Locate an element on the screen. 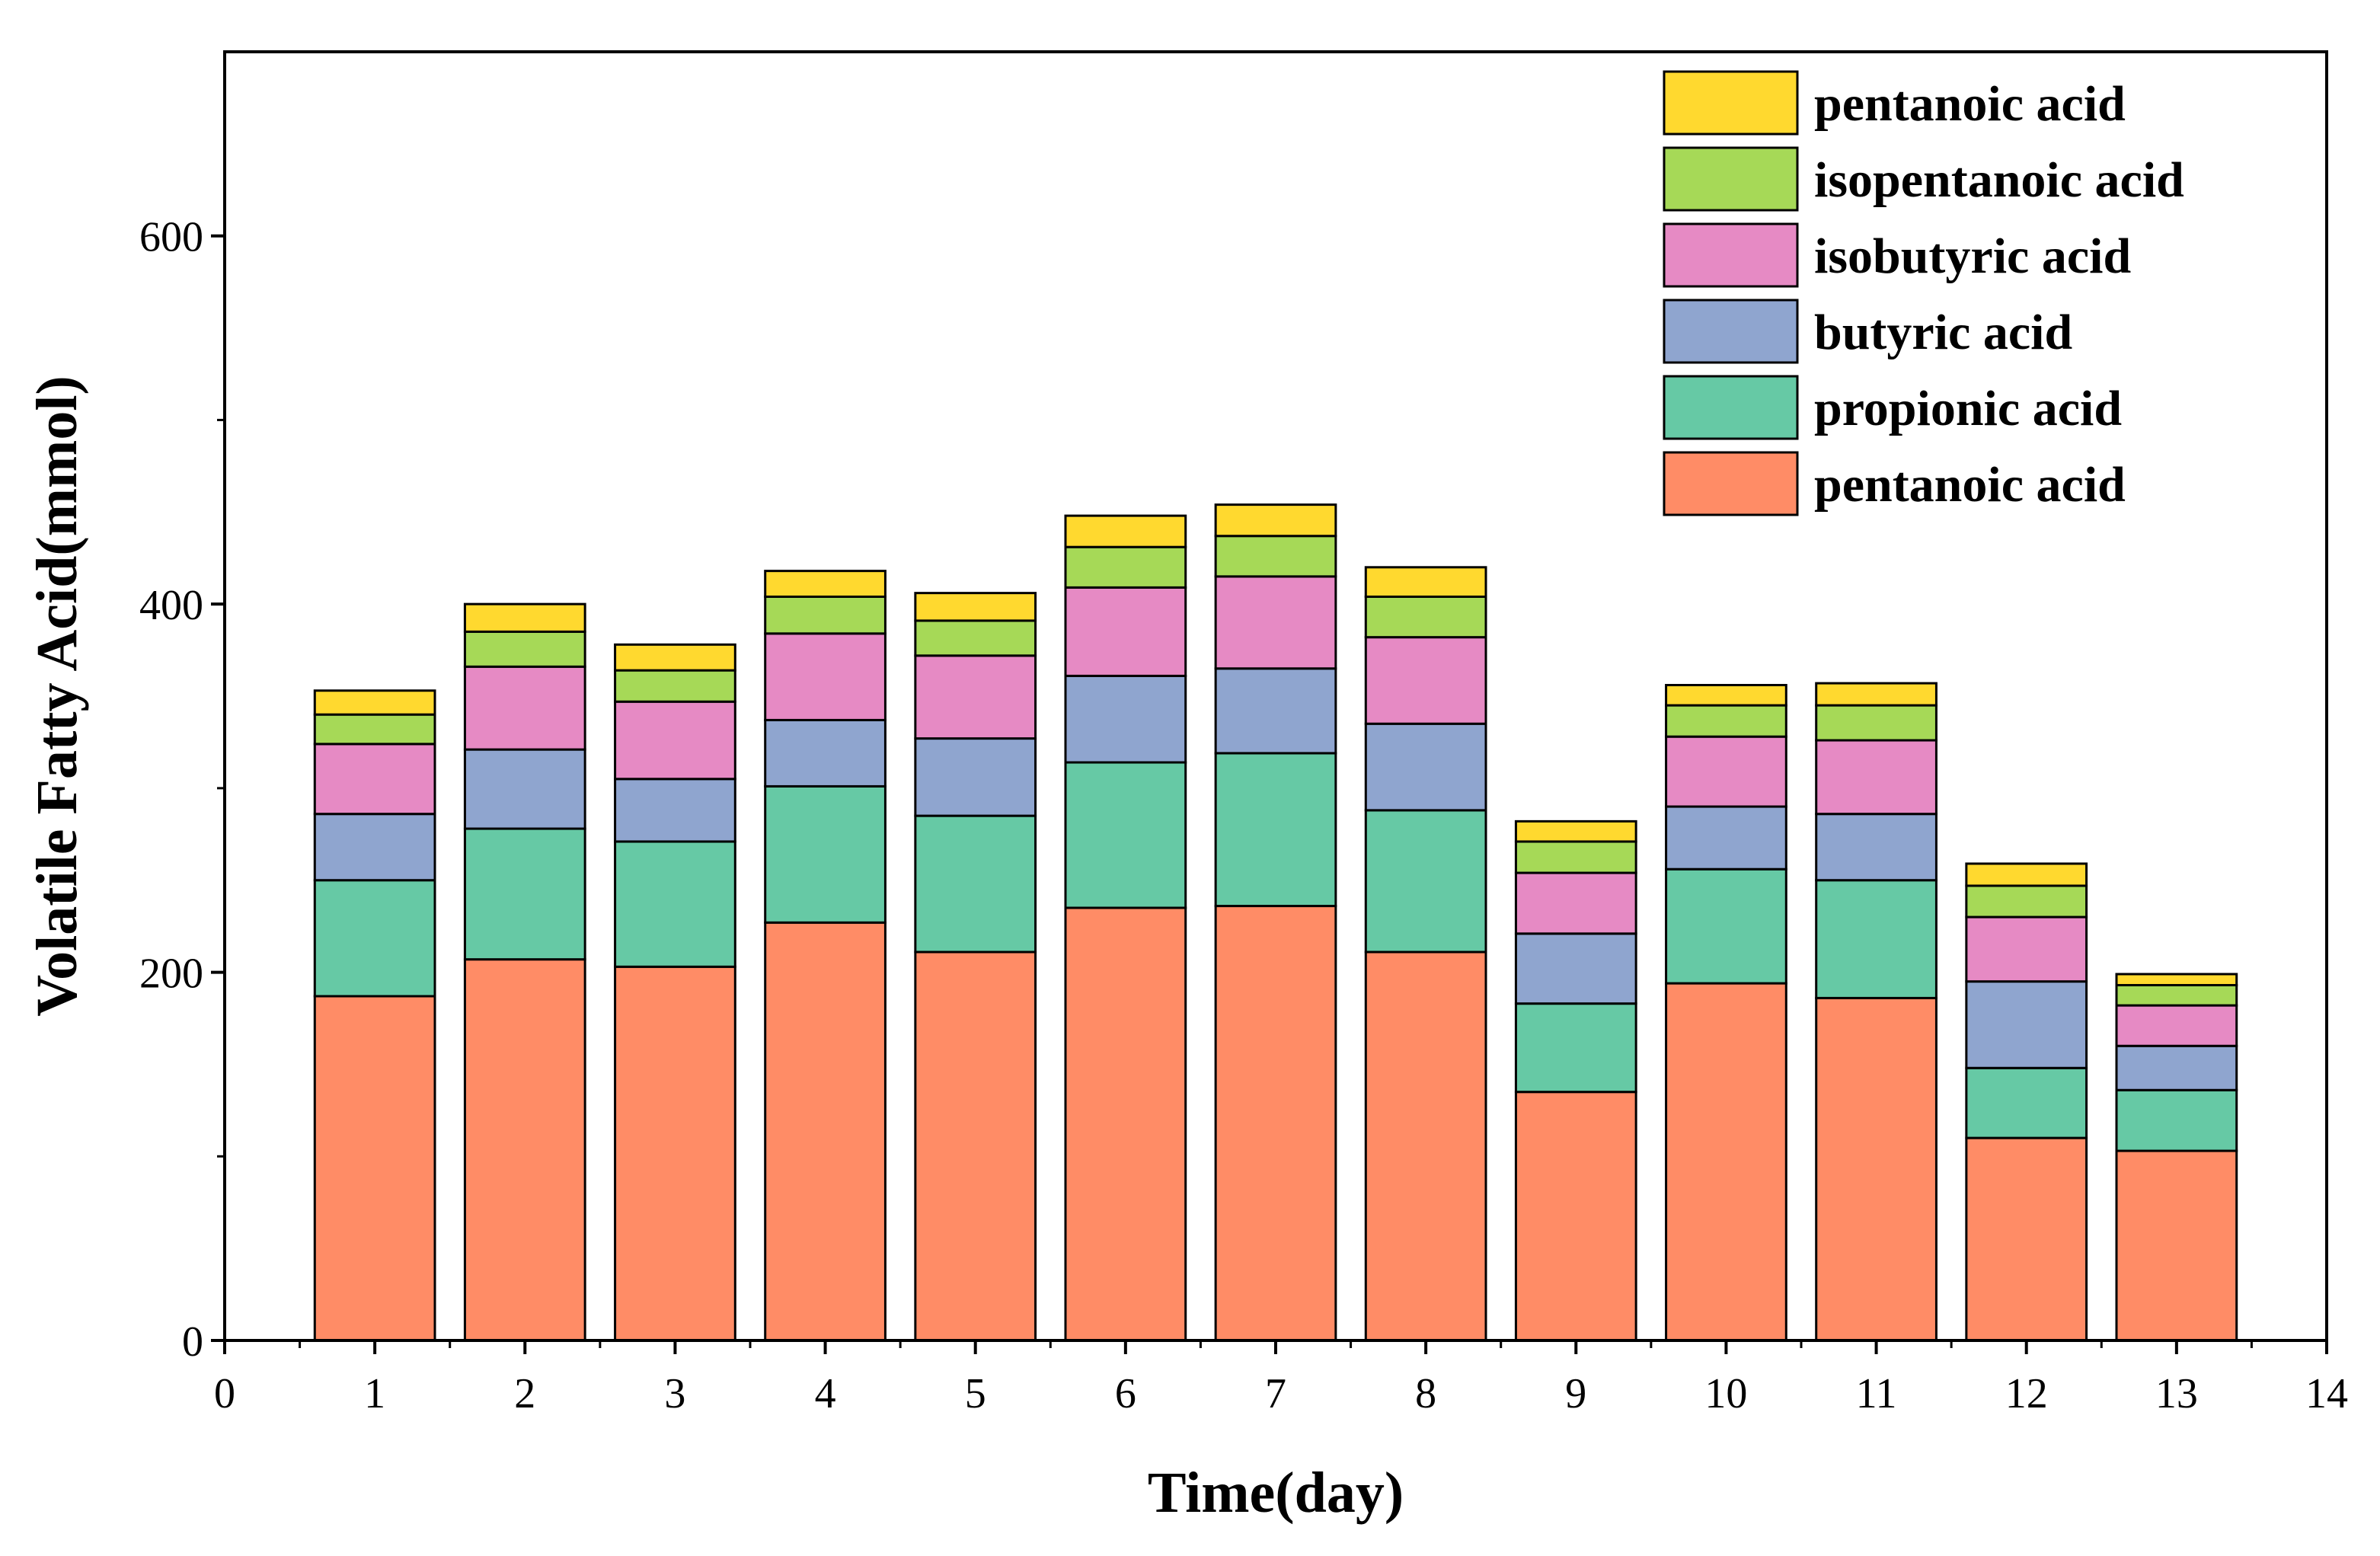  x-tick-label: 12 is located at coordinates (2027, 1393).